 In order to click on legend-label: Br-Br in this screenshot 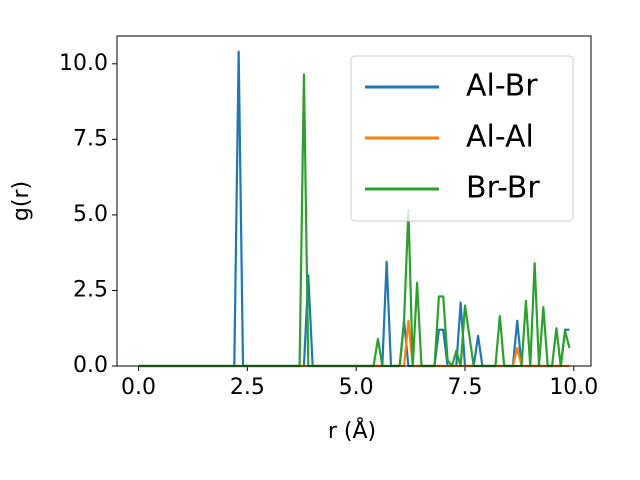, I will do `click(503, 188)`.